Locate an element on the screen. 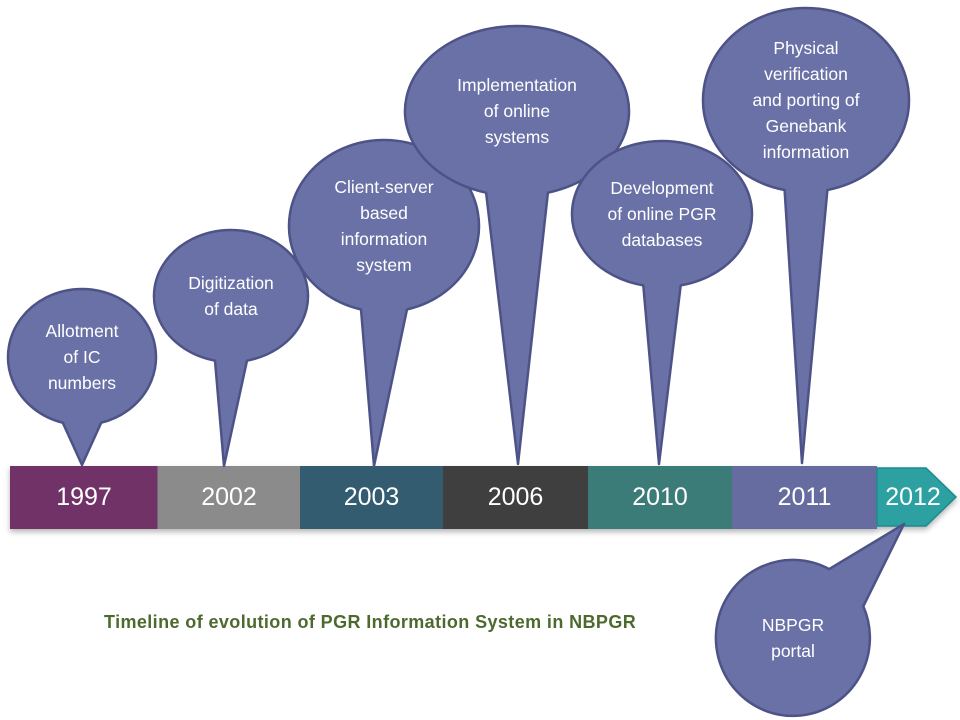 This screenshot has height=720, width=960. timeline-bar is located at coordinates (484, 497).